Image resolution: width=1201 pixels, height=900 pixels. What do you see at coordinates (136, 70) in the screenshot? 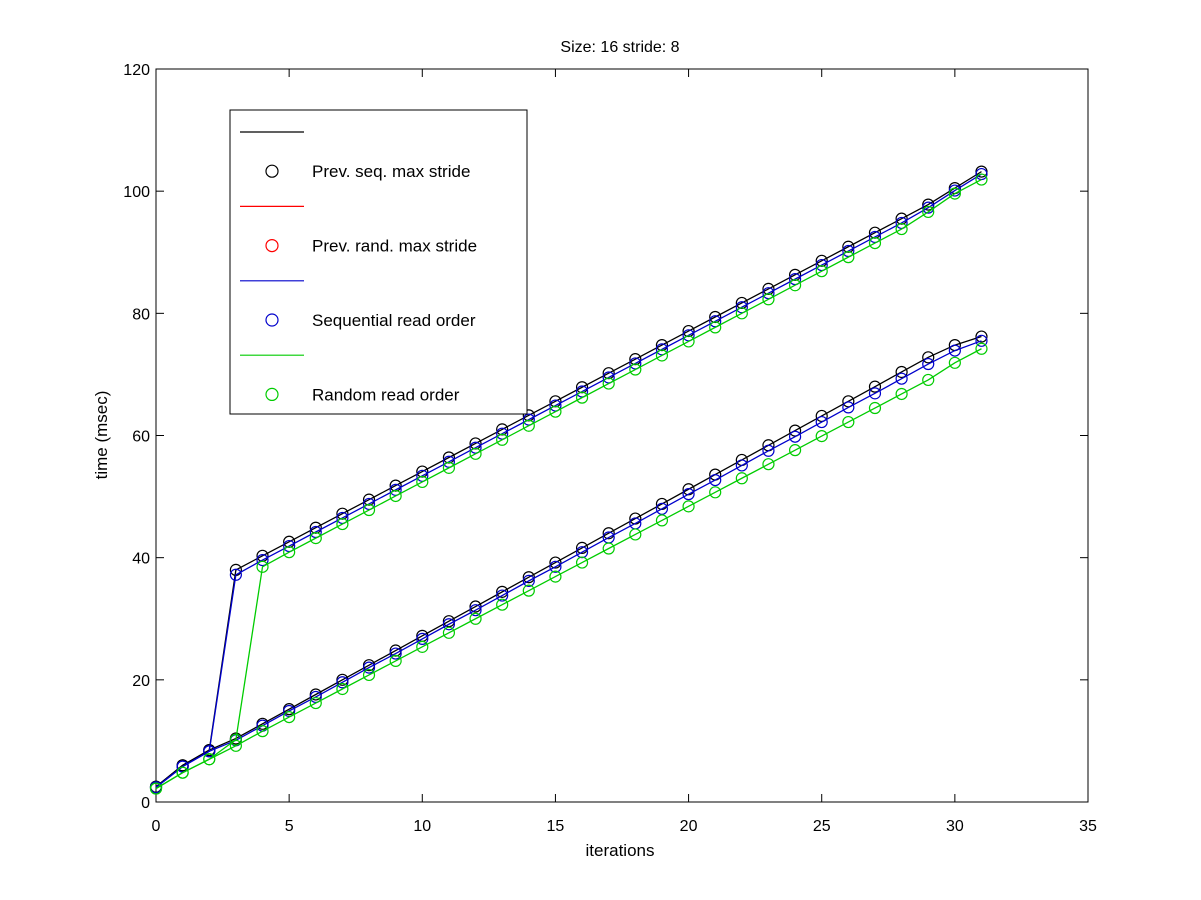
I see `y-tick-label: 120` at bounding box center [136, 70].